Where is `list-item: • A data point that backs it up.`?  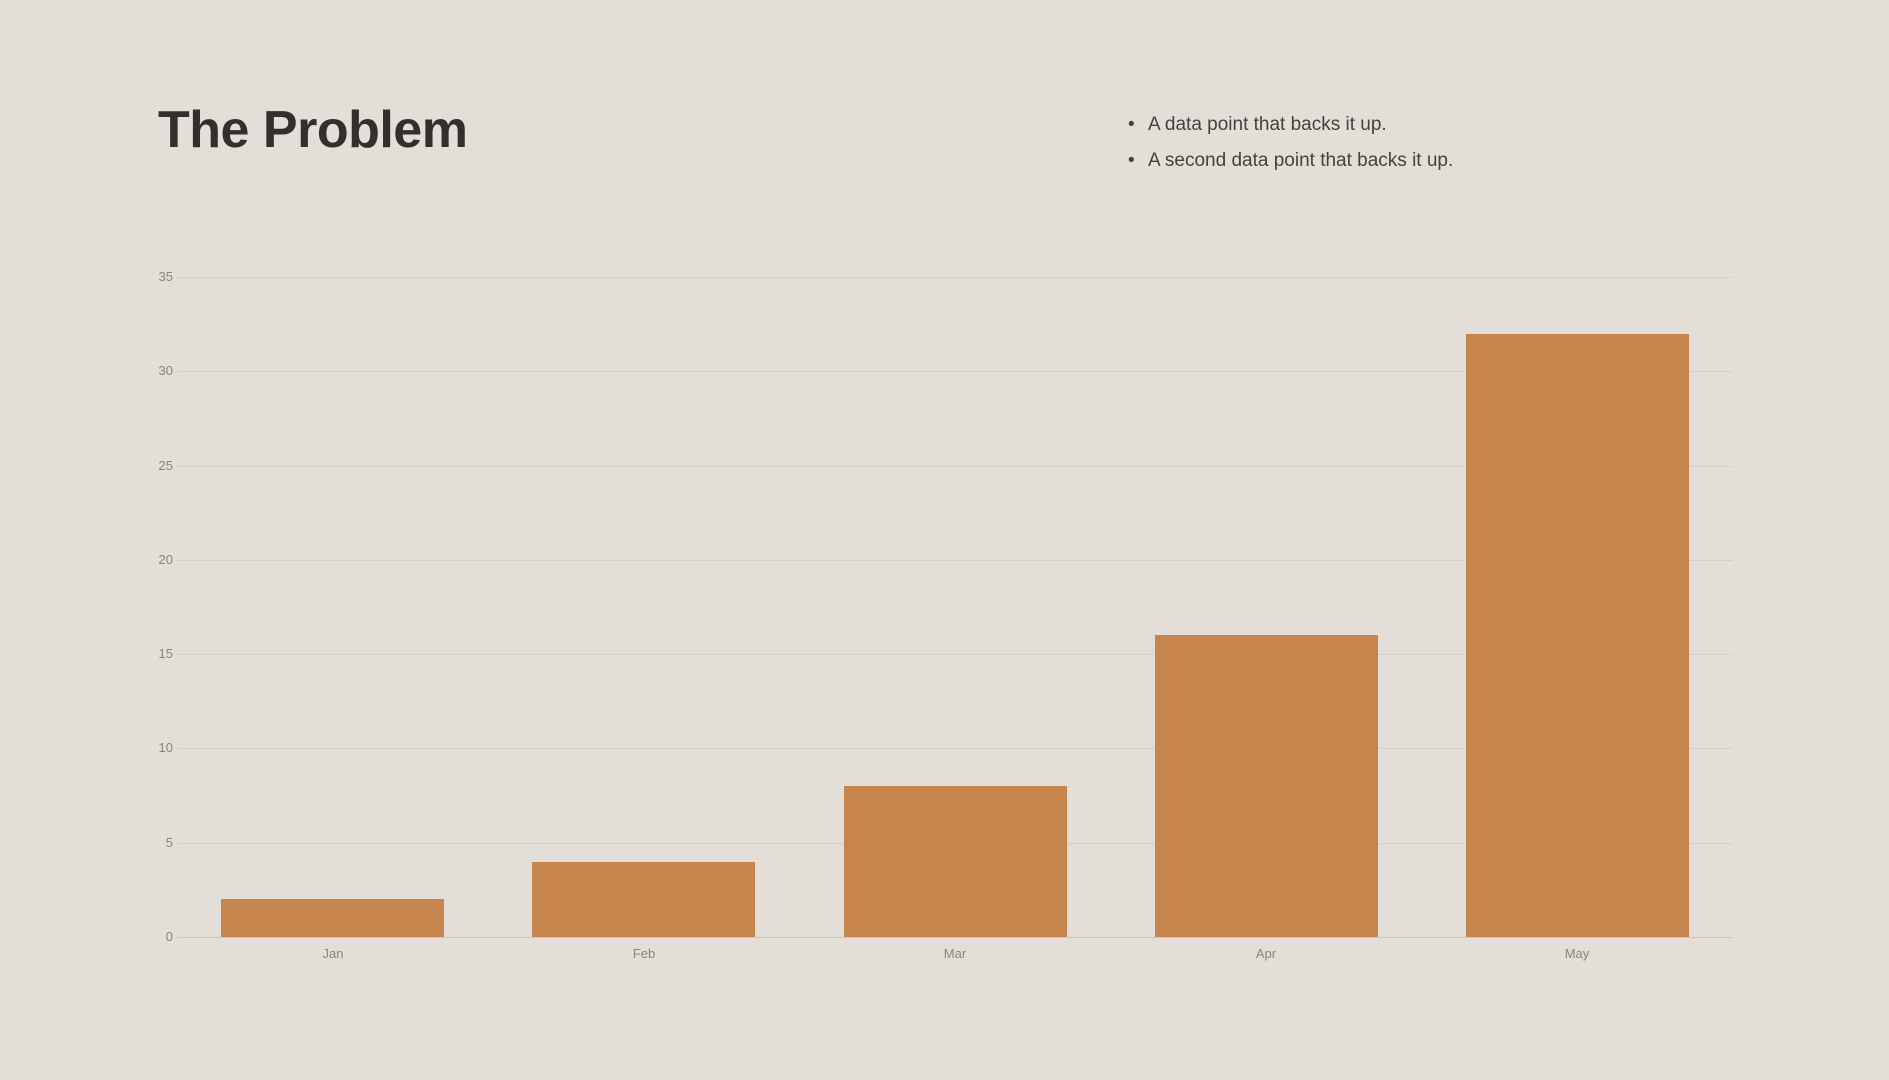
list-item: • A data point that backs it up. is located at coordinates (1290, 125).